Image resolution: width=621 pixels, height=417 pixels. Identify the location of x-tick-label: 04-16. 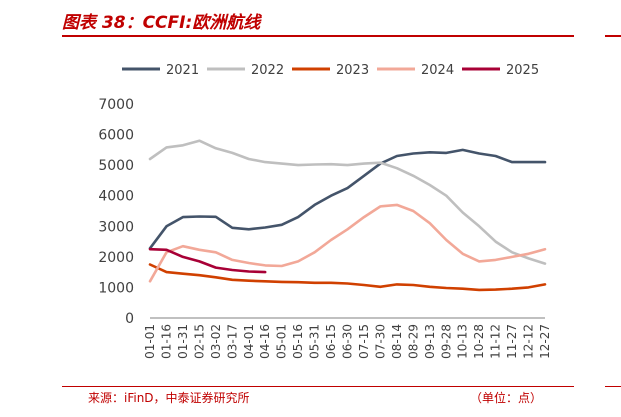
(265, 341).